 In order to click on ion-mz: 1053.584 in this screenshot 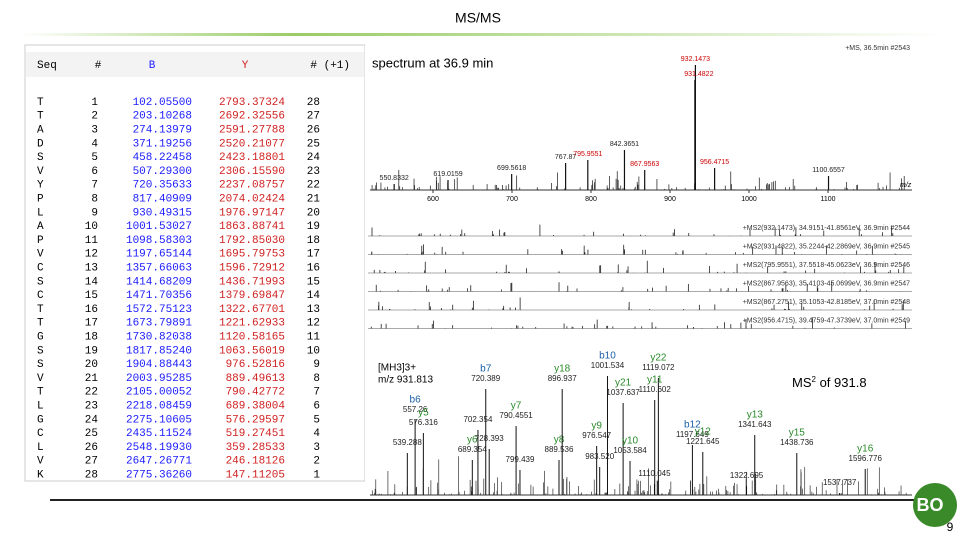, I will do `click(630, 450)`.